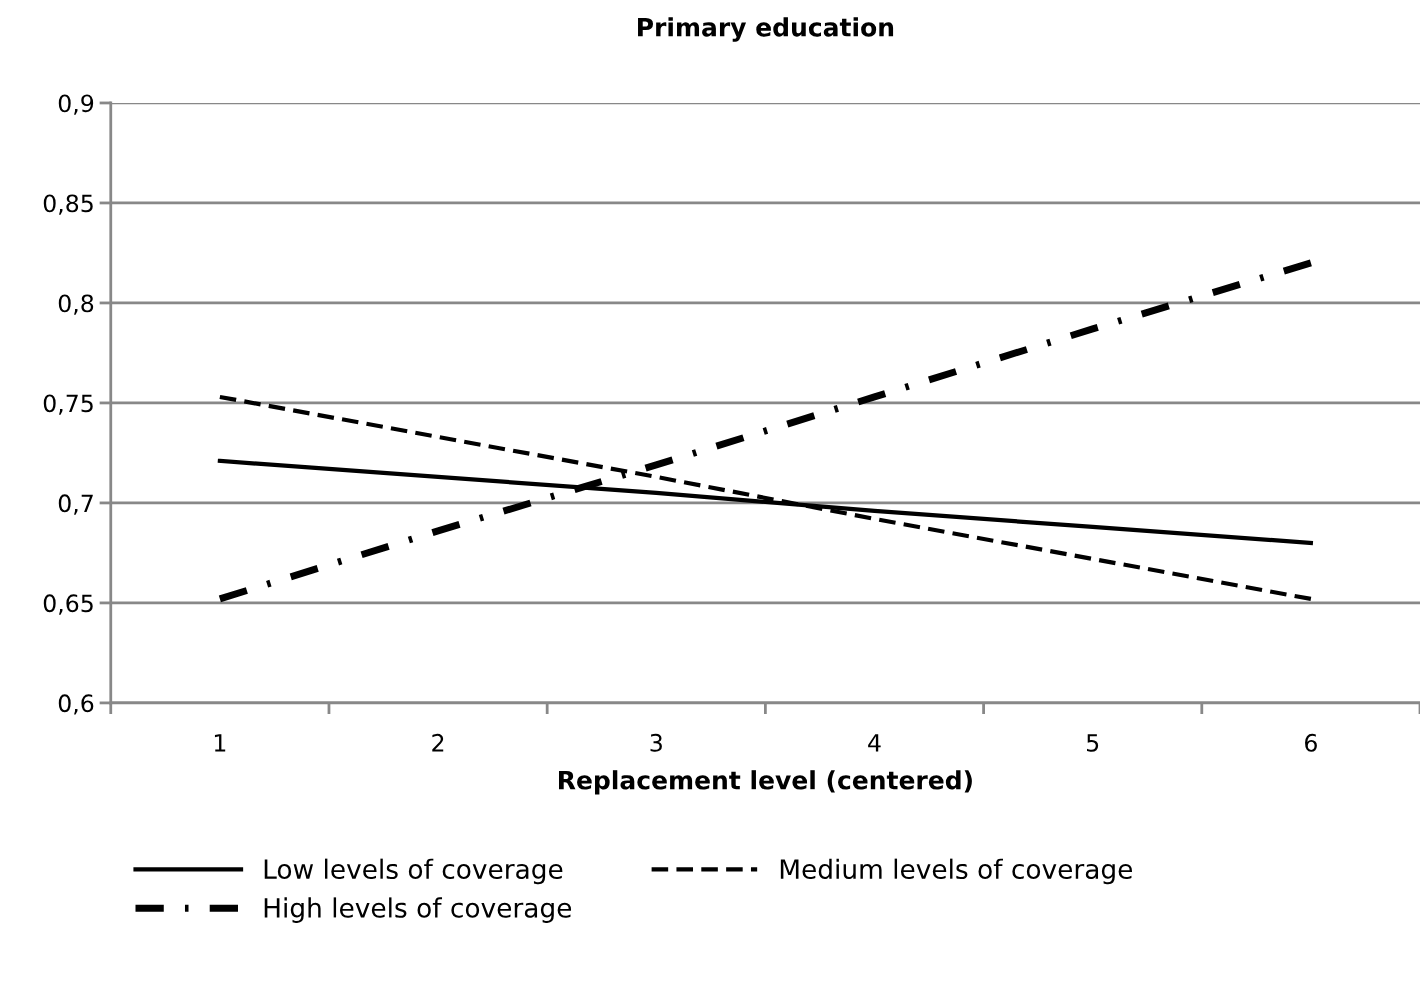 The width and height of the screenshot is (1420, 990). What do you see at coordinates (874, 743) in the screenshot?
I see `x-tick-label: 4` at bounding box center [874, 743].